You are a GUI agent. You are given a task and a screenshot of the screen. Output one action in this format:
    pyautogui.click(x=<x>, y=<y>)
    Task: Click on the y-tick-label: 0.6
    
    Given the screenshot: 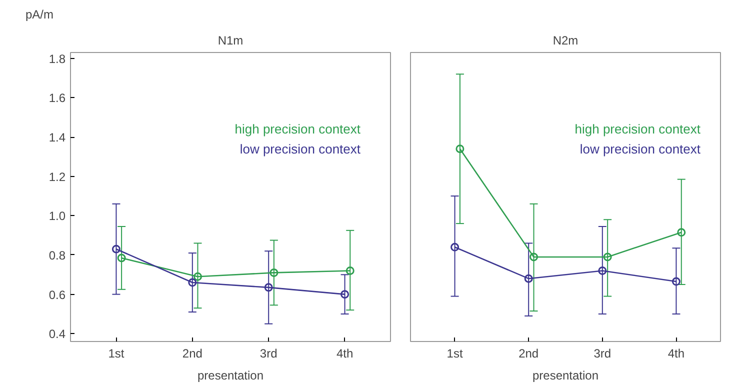 What is the action you would take?
    pyautogui.click(x=57, y=295)
    